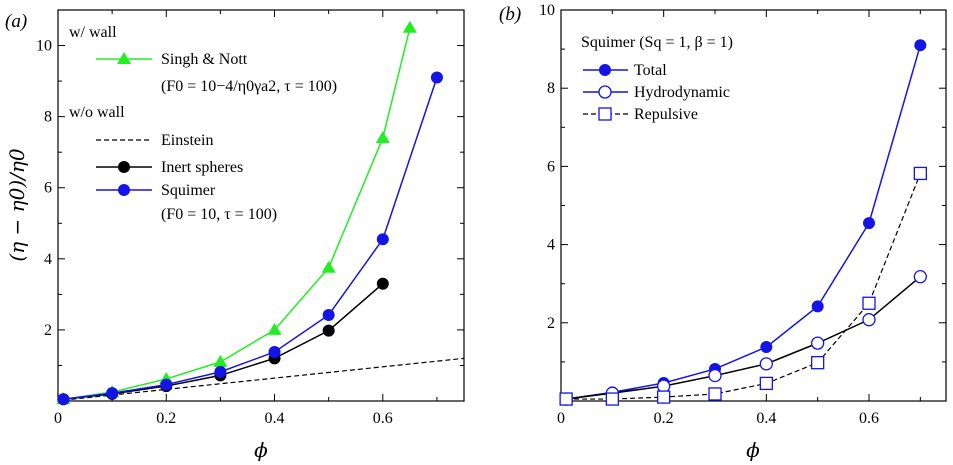 This screenshot has width=953, height=465. What do you see at coordinates (97, 112) in the screenshot?
I see `legend-nowall-header: w/o wall` at bounding box center [97, 112].